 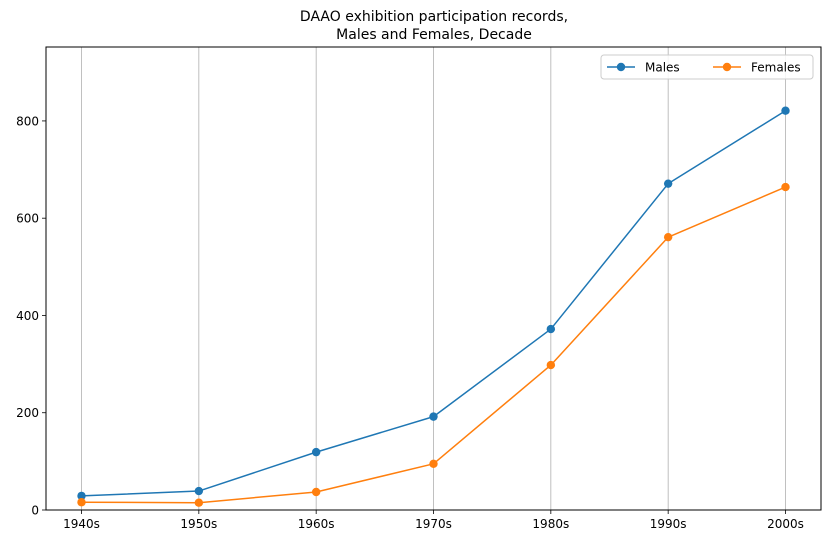 I want to click on legend: Males Females, so click(x=707, y=67).